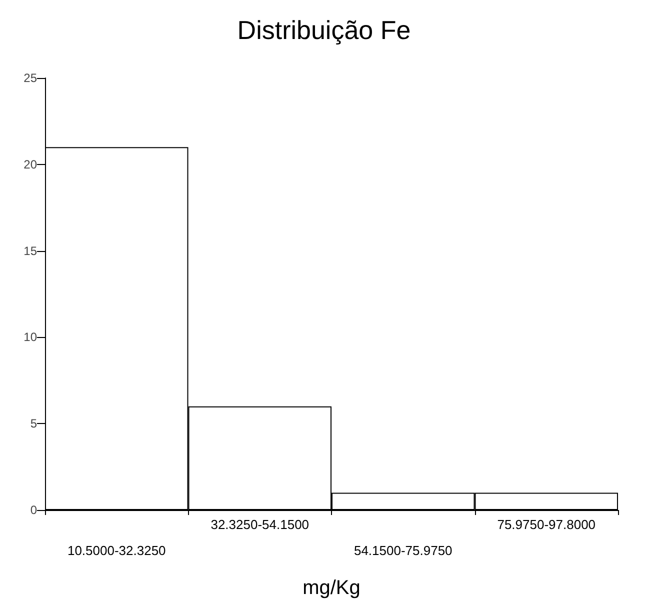  Describe the element at coordinates (324, 30) in the screenshot. I see `chart-title: Distribuição Fe` at that location.